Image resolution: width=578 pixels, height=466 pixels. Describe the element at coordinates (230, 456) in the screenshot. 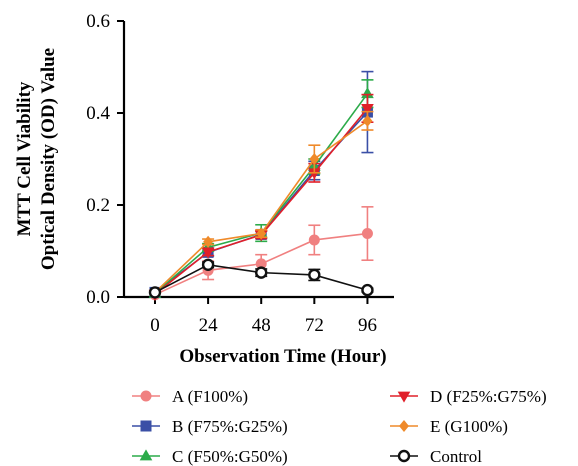

I see `legend-label: C (F50%:G50%)` at that location.